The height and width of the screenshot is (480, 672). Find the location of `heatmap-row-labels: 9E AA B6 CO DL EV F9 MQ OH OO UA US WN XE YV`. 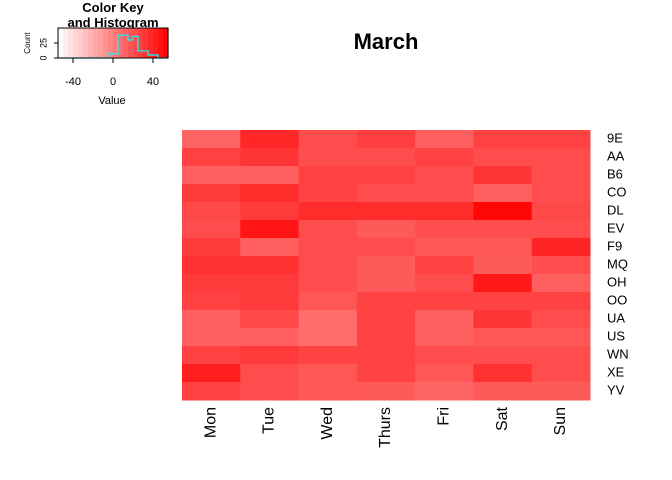

heatmap-row-labels: 9E AA B6 CO DL EV F9 MQ OH OO UA US WN XE YV is located at coordinates (618, 263).